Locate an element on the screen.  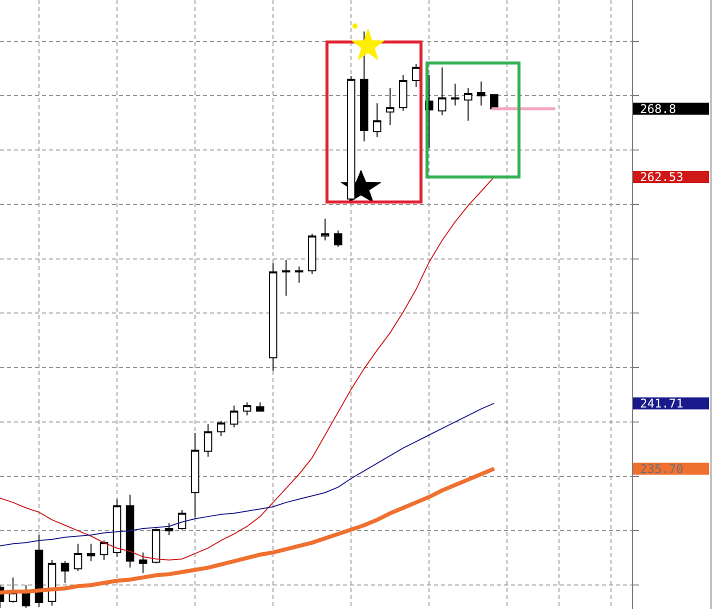
y-tick-label: 235.70 is located at coordinates (662, 469).